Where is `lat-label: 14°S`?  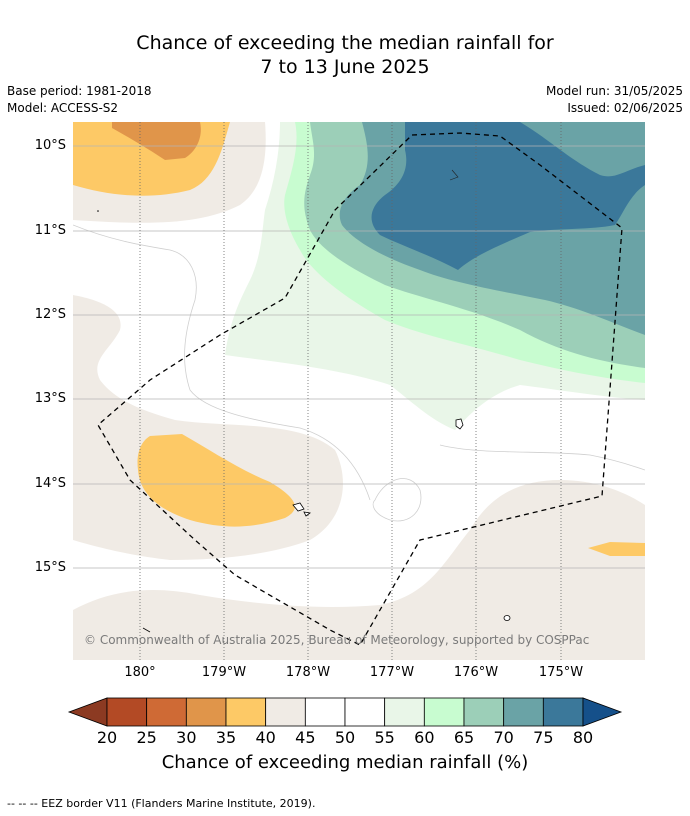
lat-label: 14°S is located at coordinates (50, 483).